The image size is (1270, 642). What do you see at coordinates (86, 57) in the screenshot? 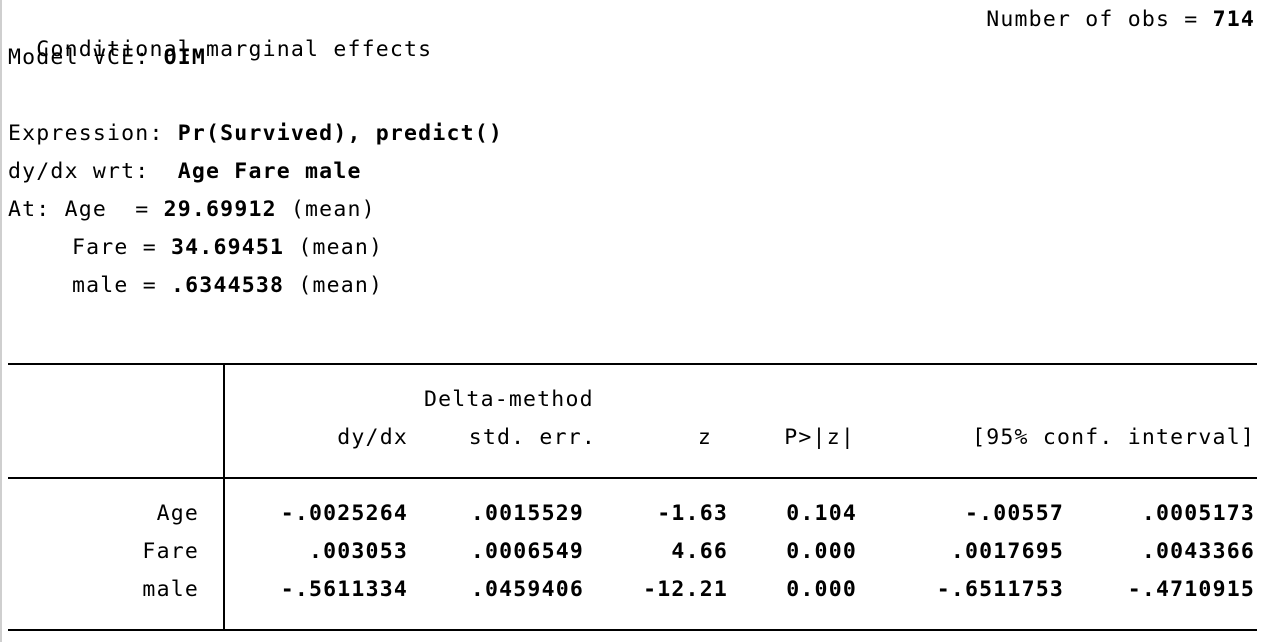
I see `model-vce-label: Model VCE:` at bounding box center [86, 57].